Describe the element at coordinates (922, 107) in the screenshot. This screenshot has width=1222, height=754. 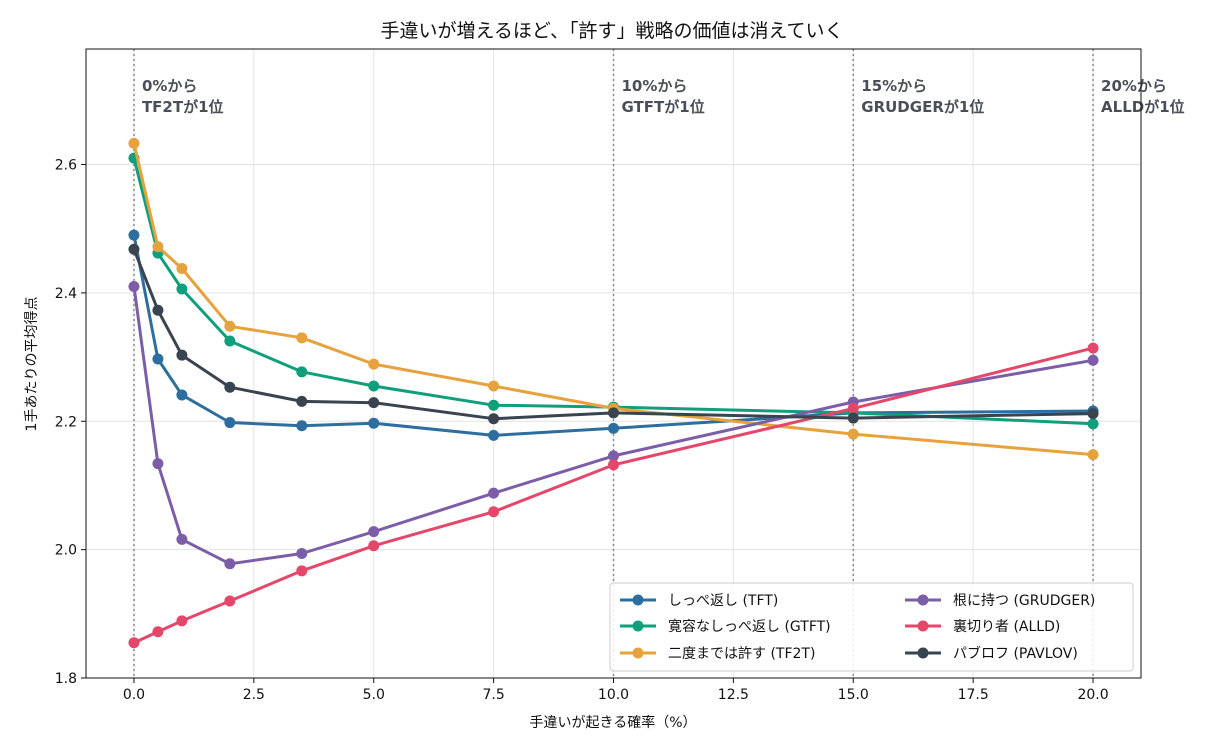
I see `annotation-text-line2: GRUDGERが1位` at that location.